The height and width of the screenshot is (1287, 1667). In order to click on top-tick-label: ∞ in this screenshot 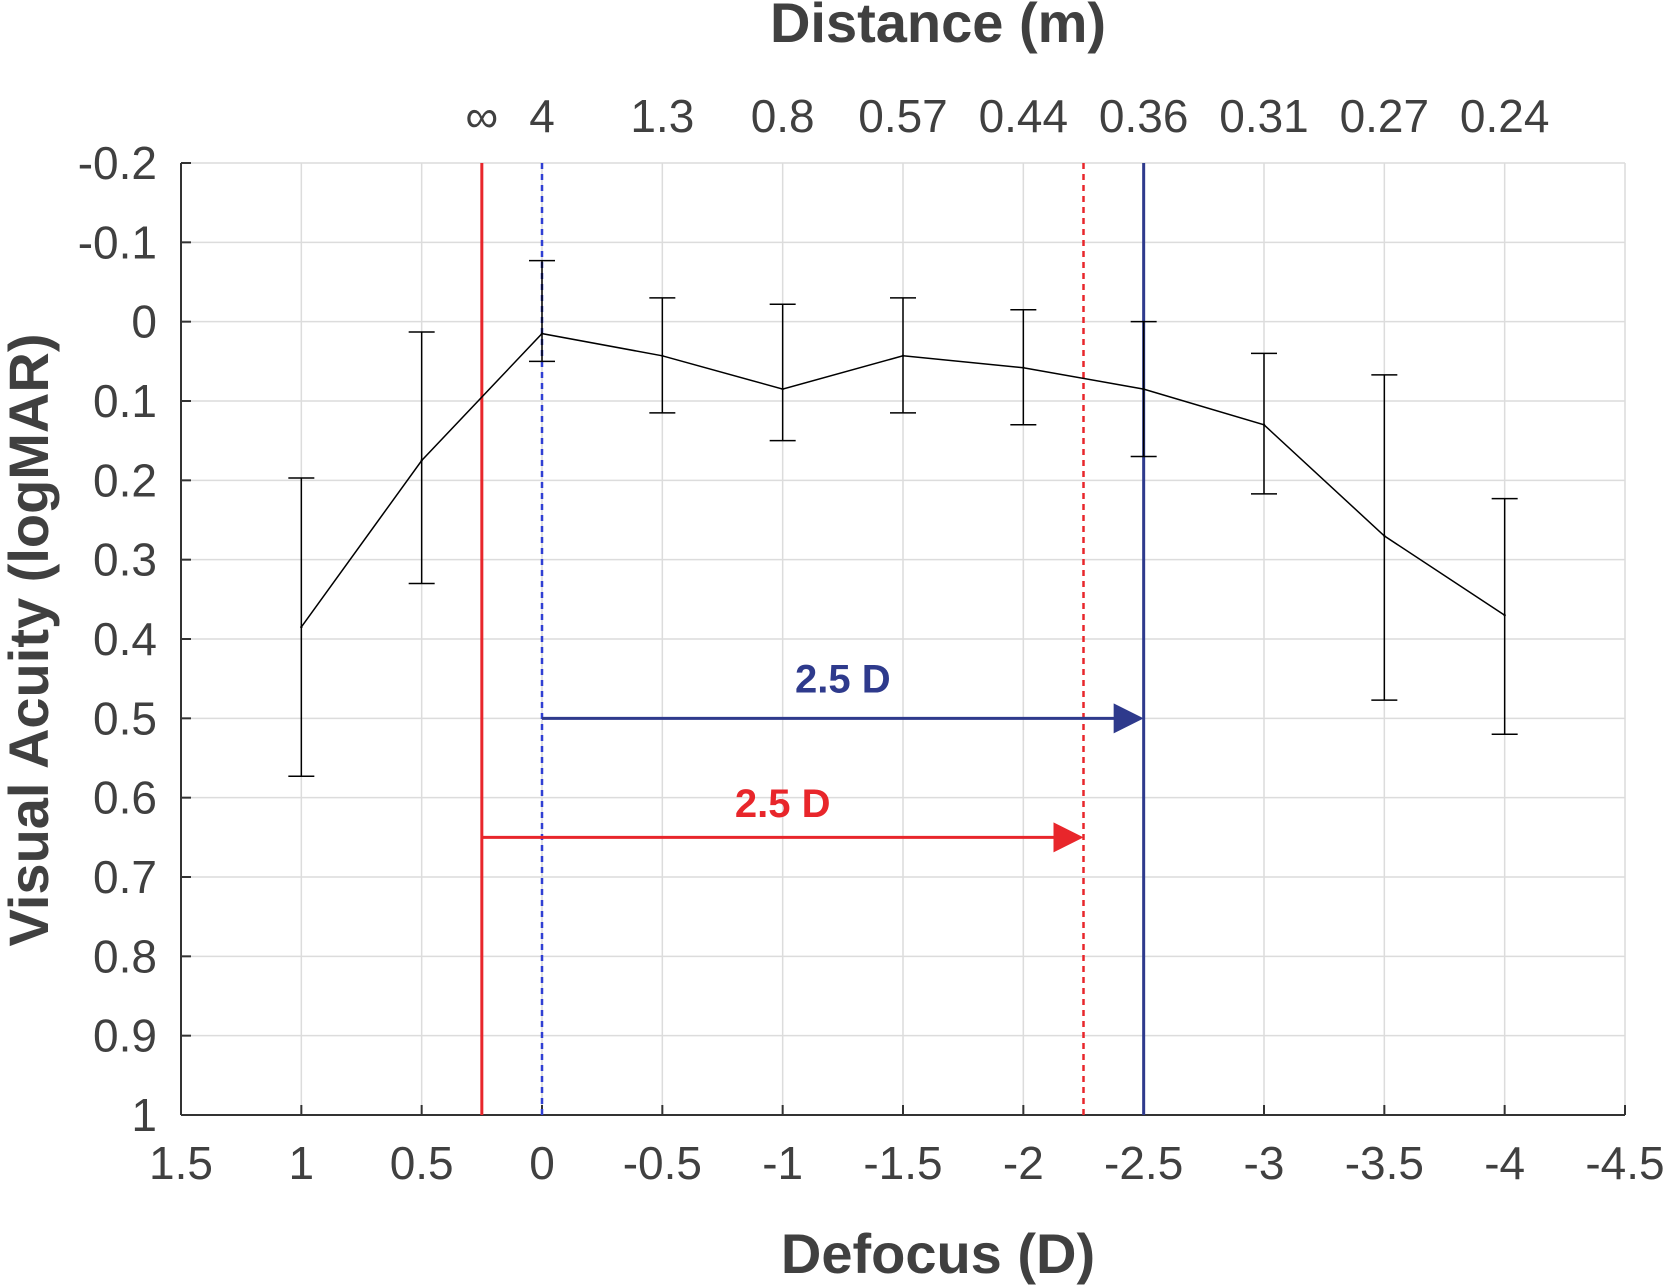, I will do `click(481, 116)`.